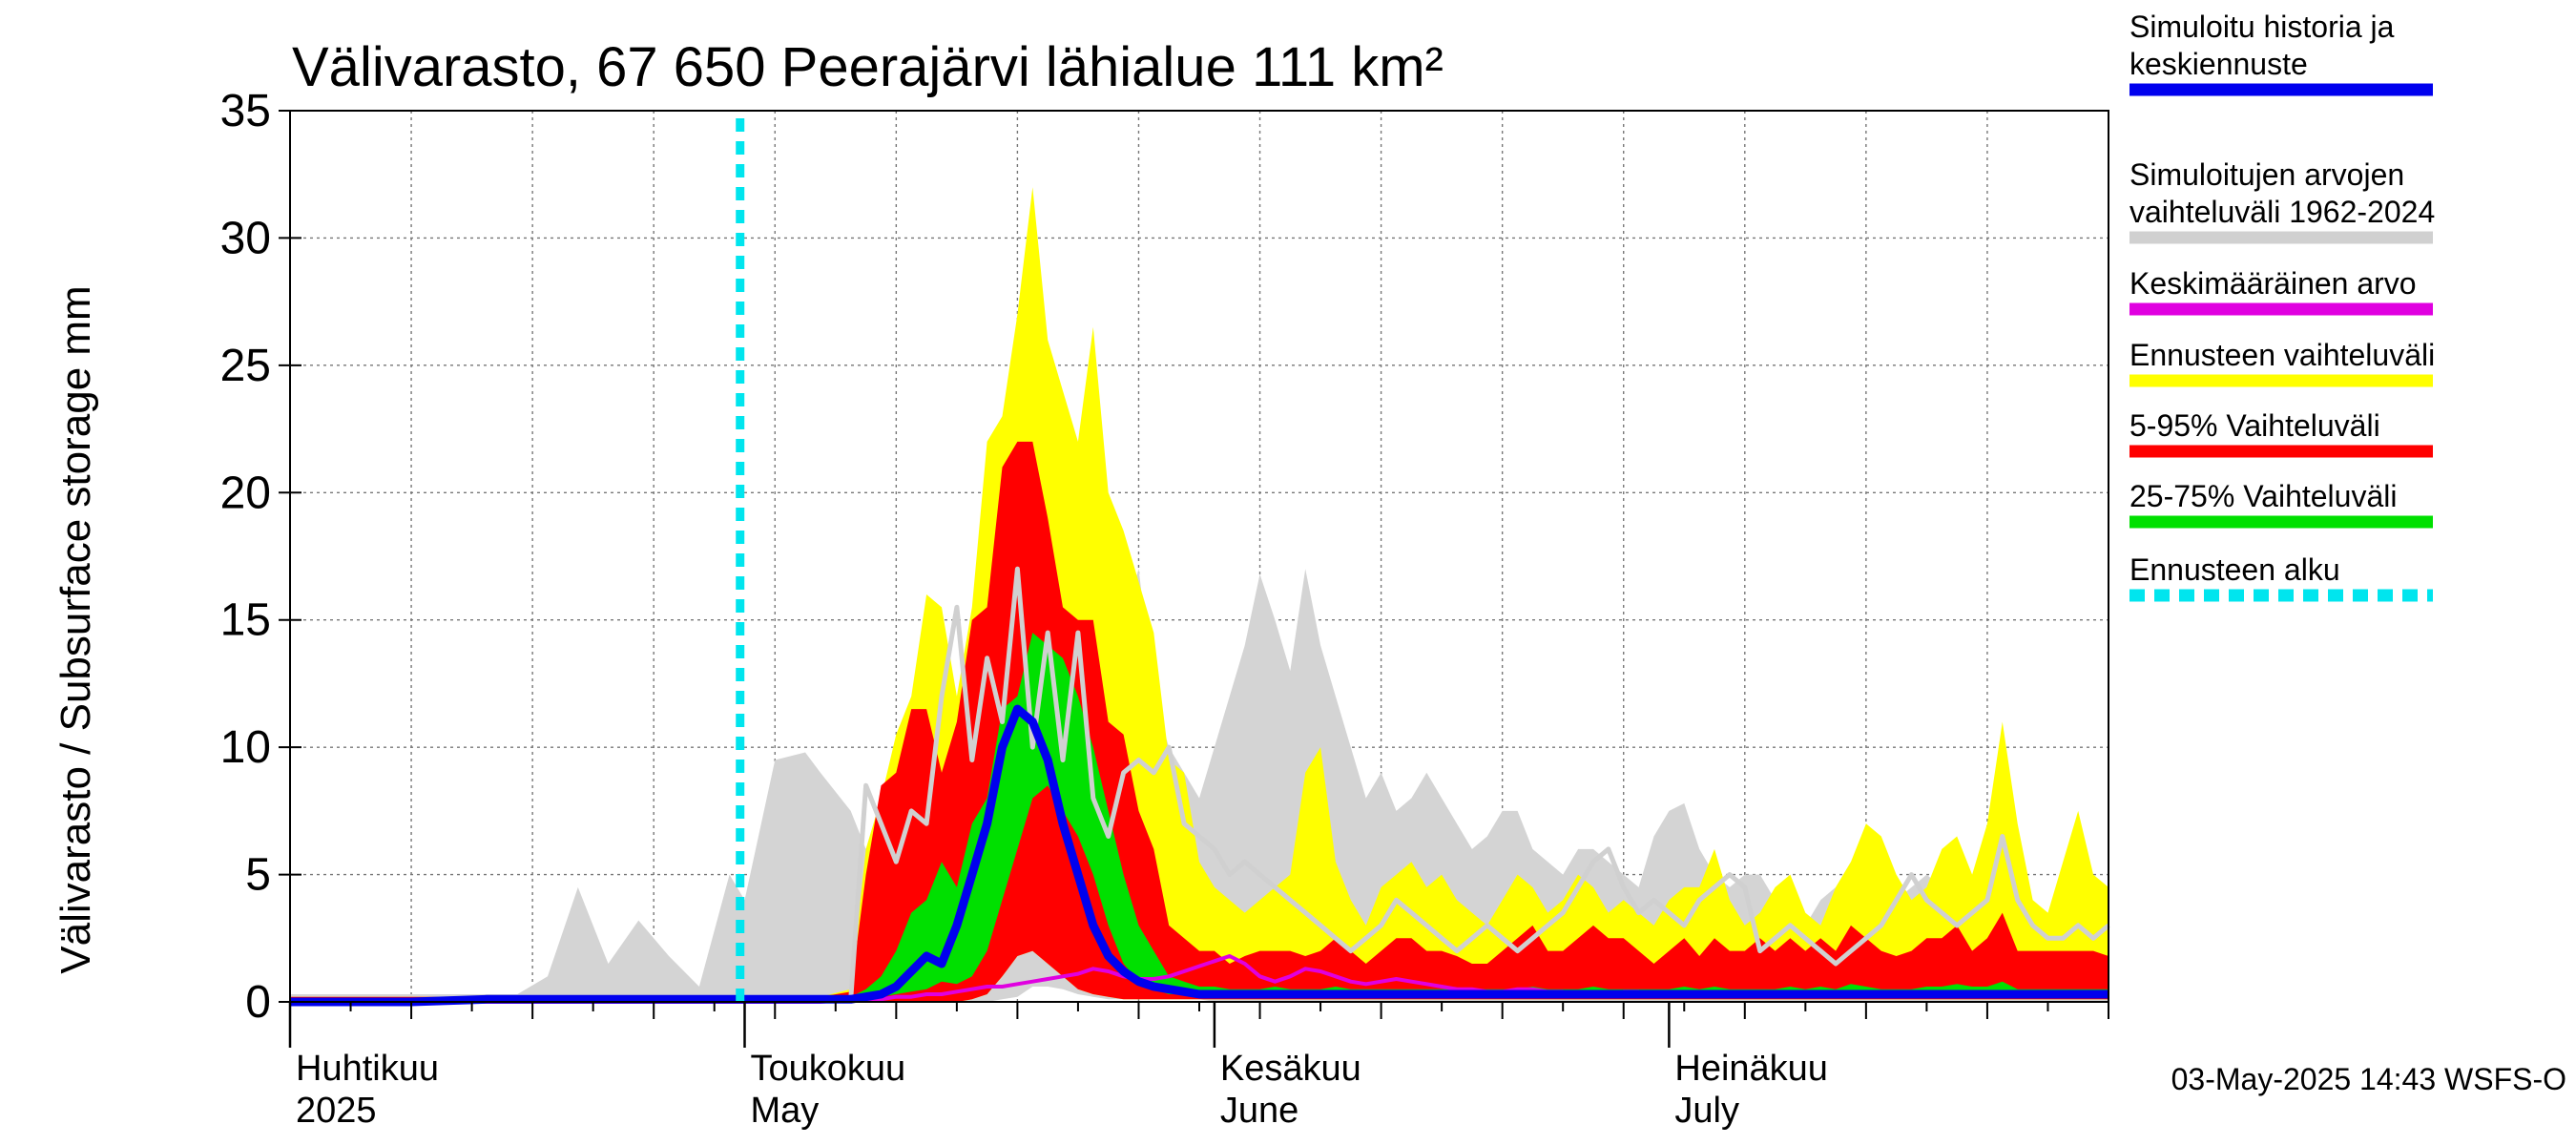  What do you see at coordinates (336, 1111) in the screenshot?
I see `month-label-en: 2025` at bounding box center [336, 1111].